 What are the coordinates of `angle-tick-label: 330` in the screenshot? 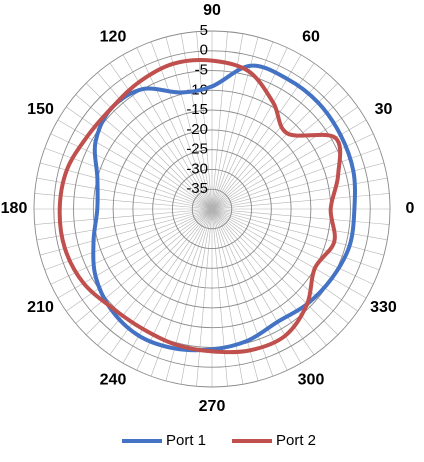 It's located at (383, 307).